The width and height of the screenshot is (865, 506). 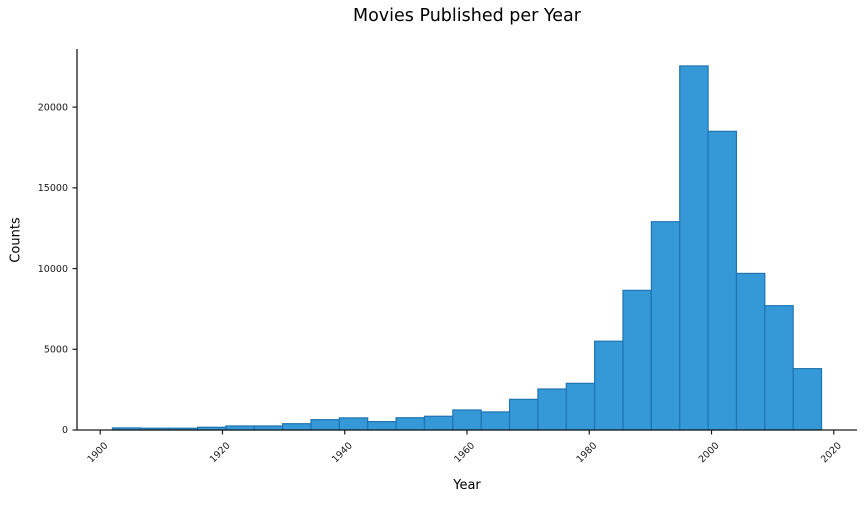 What do you see at coordinates (53, 269) in the screenshot?
I see `y-tick-label: 10000` at bounding box center [53, 269].